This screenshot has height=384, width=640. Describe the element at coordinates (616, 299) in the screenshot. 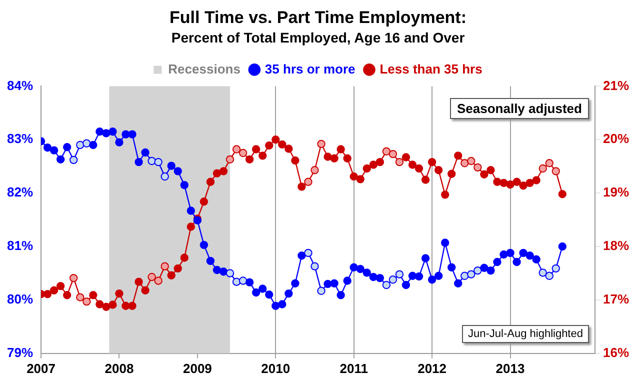

I see `y2-tick-label: 17%` at that location.